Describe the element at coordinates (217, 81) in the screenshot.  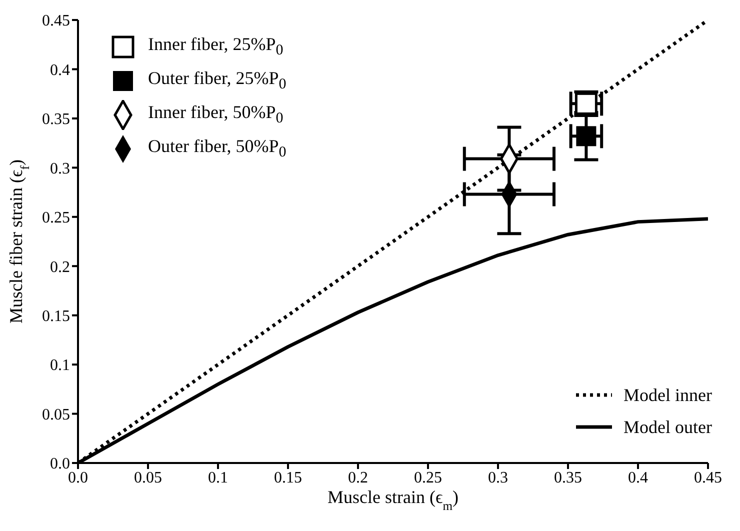
I see `legend-label: Outer fiber, 25%P$_{0}$` at that location.